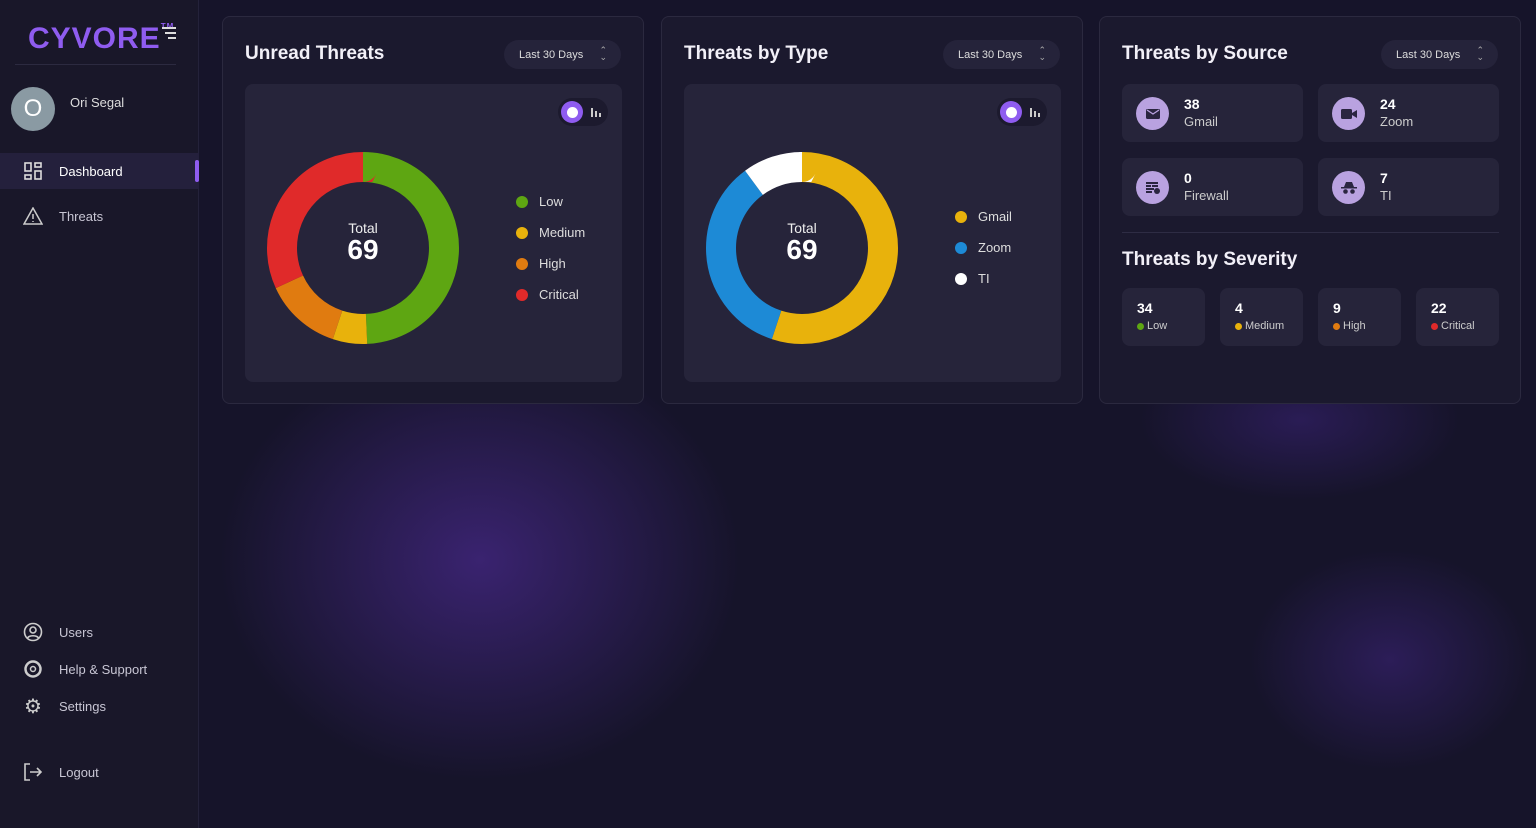 The height and width of the screenshot is (828, 1536). What do you see at coordinates (99, 772) in the screenshot?
I see `logout-button: Logout` at bounding box center [99, 772].